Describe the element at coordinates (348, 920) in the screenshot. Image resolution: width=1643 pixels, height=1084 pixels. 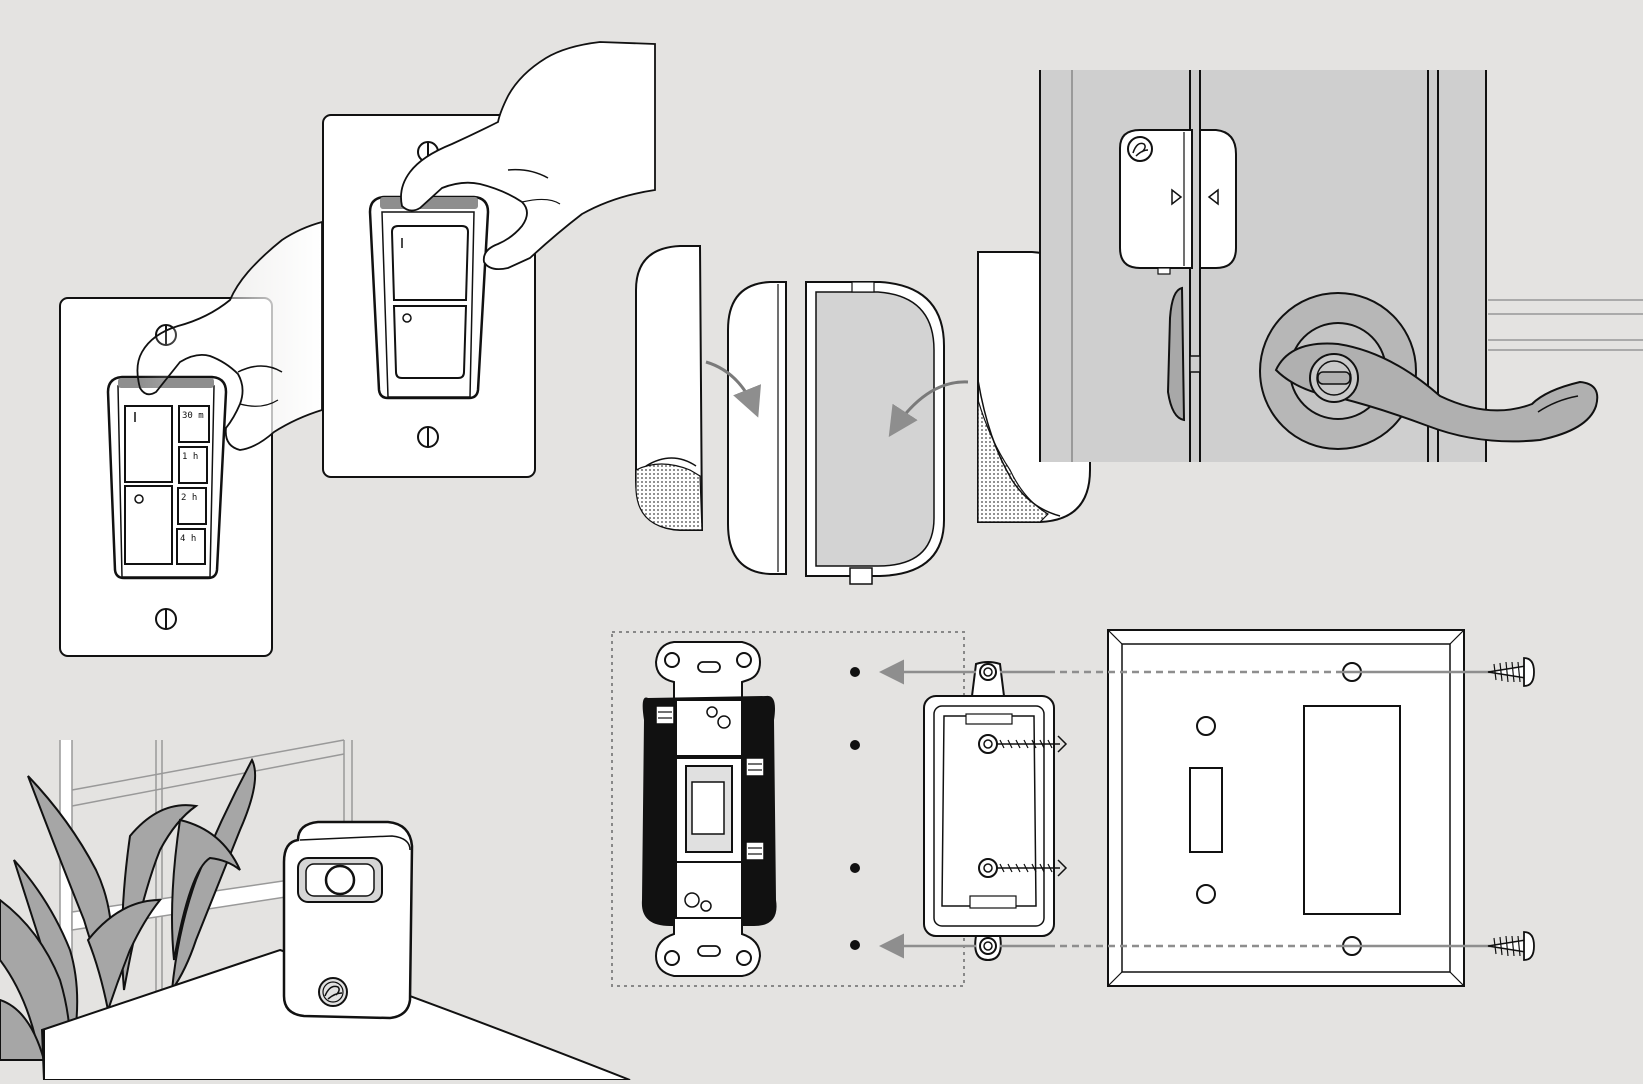
I see `security-camera` at that location.